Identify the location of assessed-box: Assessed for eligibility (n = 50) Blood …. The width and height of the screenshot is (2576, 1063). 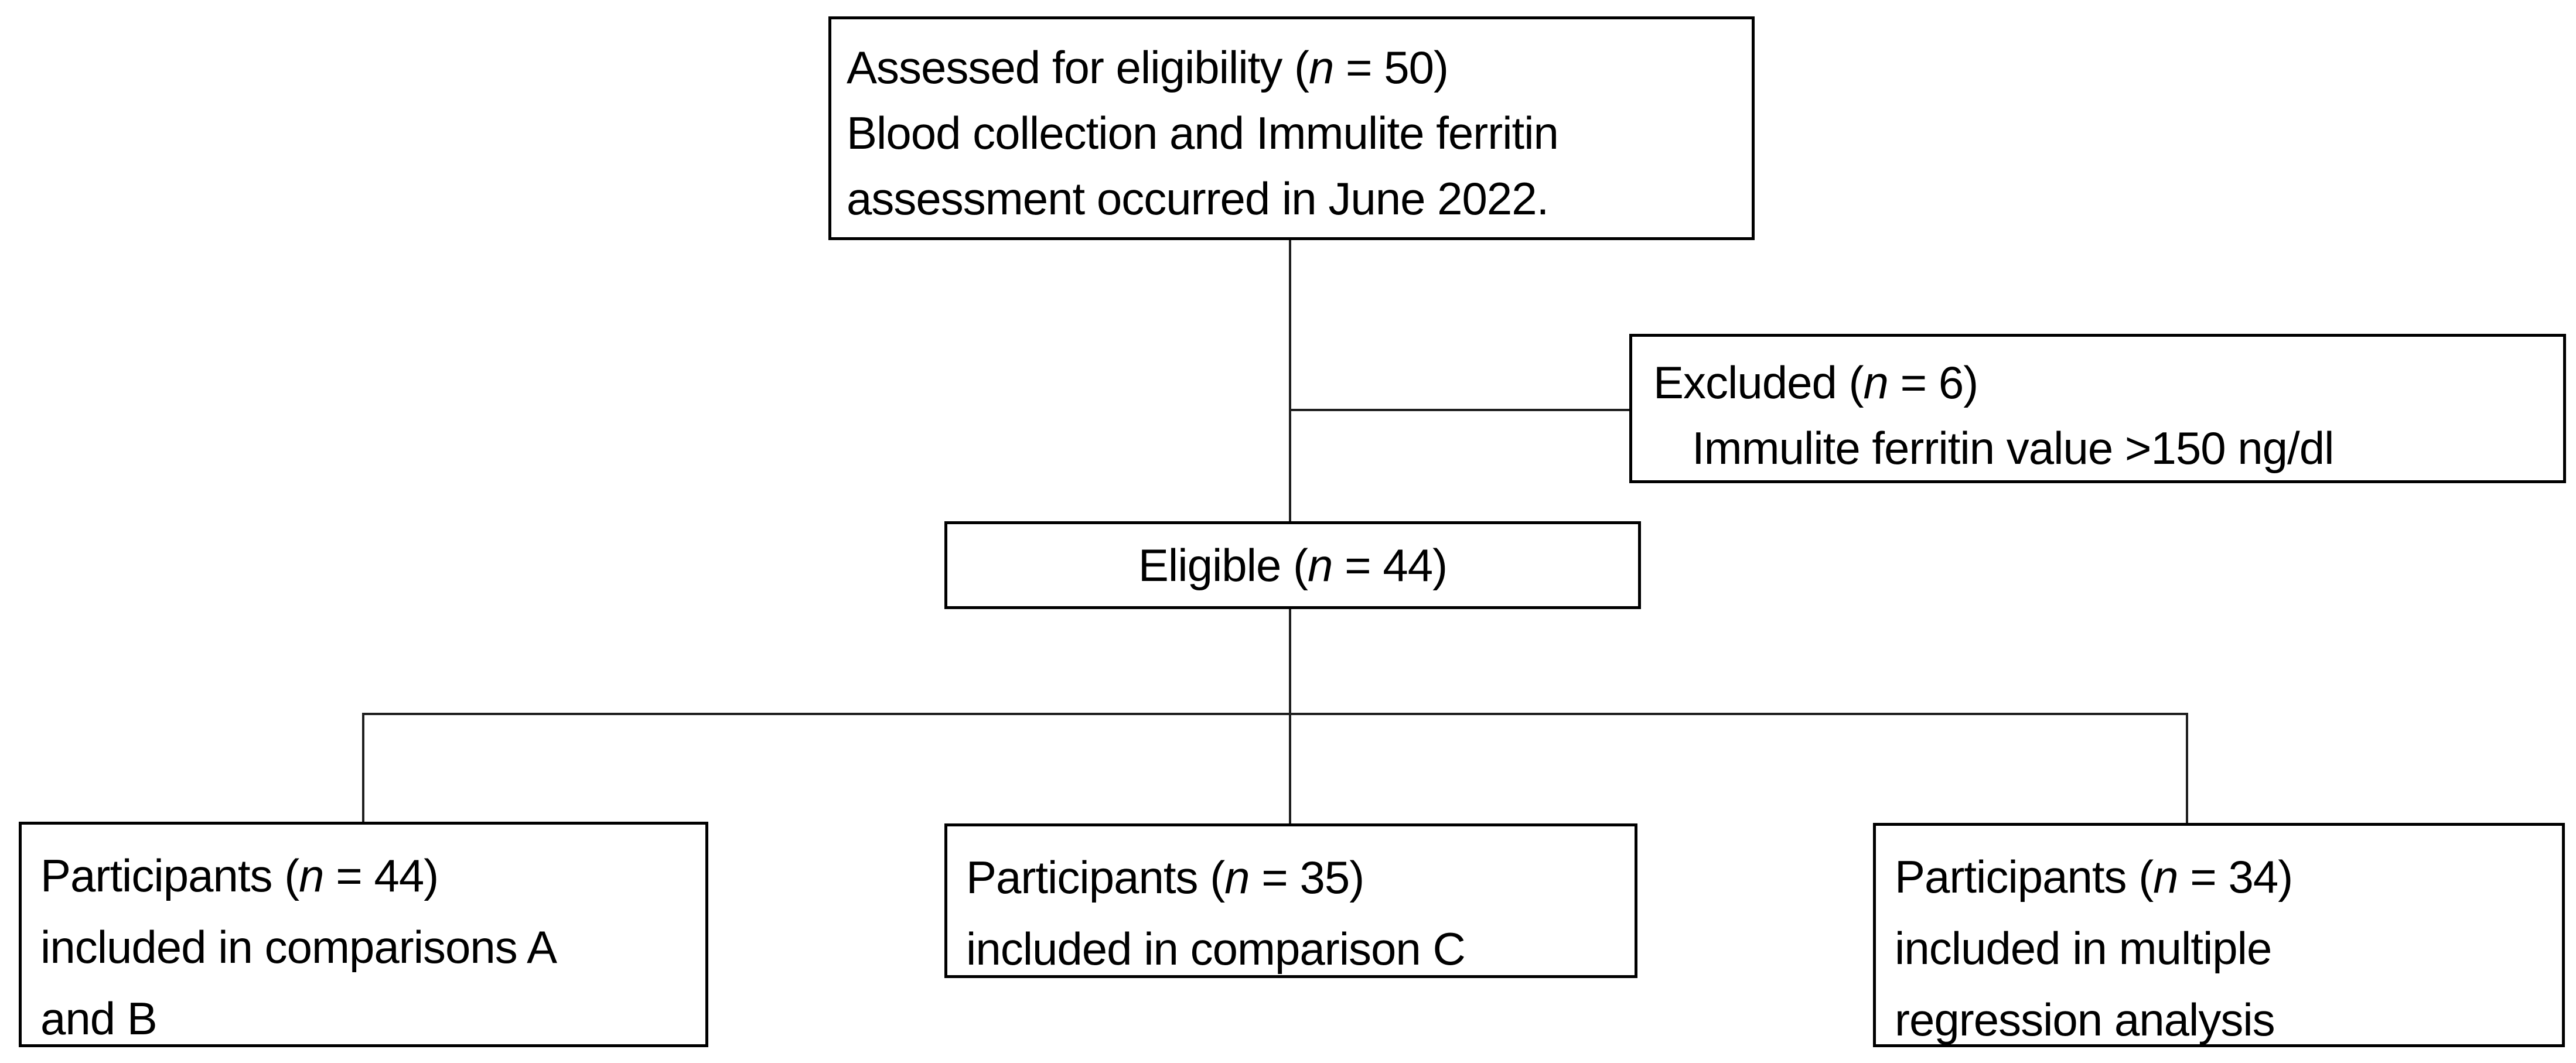
(1291, 128).